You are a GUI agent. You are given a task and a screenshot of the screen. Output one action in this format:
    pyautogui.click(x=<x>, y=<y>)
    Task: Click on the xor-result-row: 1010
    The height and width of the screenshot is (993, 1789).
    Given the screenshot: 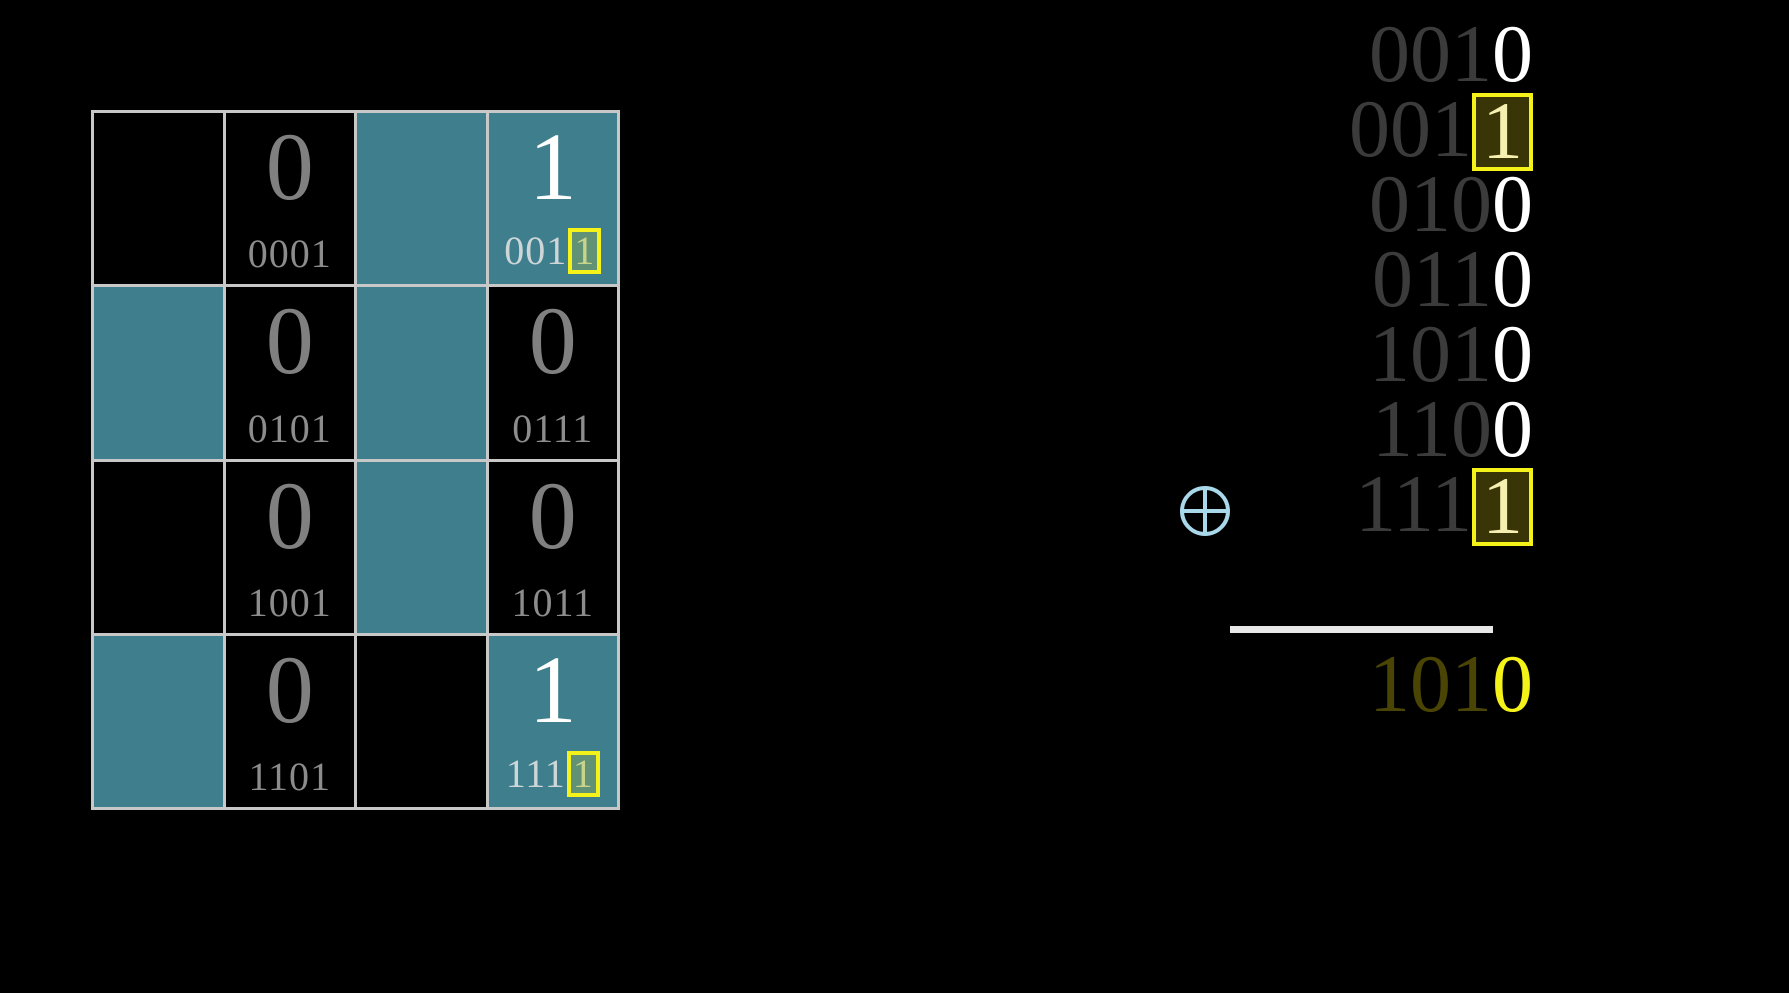 What is the action you would take?
    pyautogui.click(x=1390, y=684)
    